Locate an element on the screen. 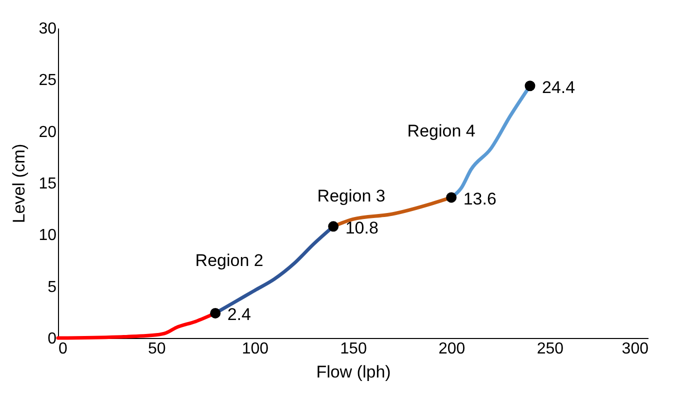 This screenshot has height=410, width=690. y-tick-label: 5 is located at coordinates (52, 287).